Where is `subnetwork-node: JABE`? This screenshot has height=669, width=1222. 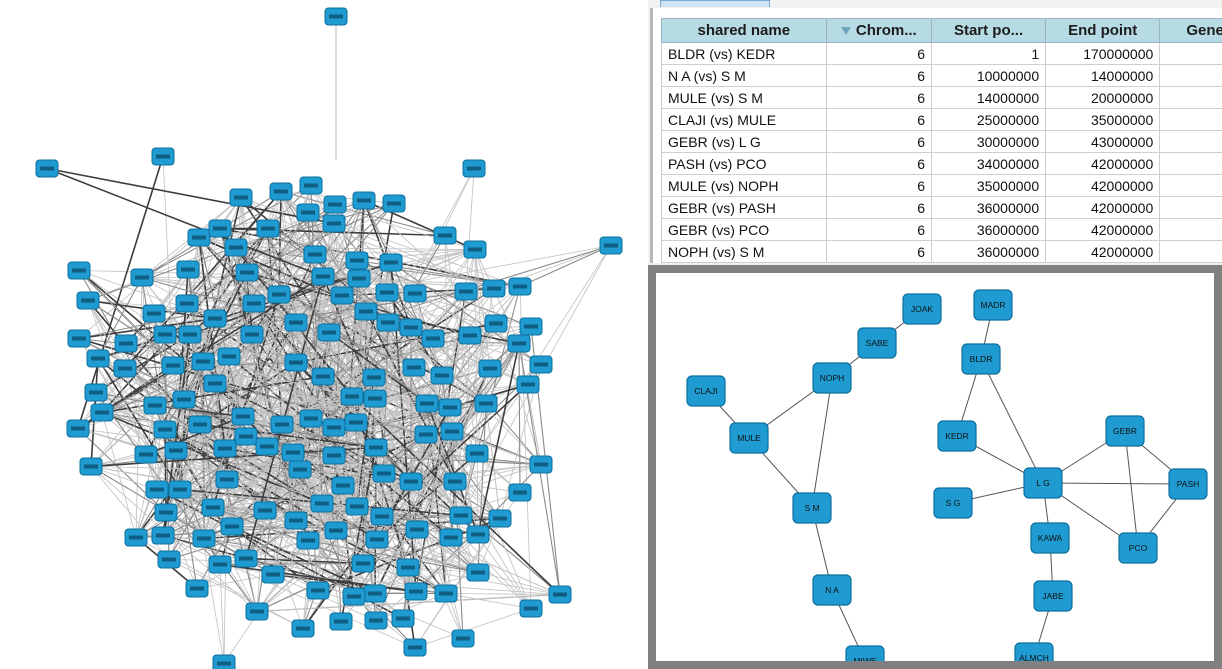 subnetwork-node: JABE is located at coordinates (1053, 596).